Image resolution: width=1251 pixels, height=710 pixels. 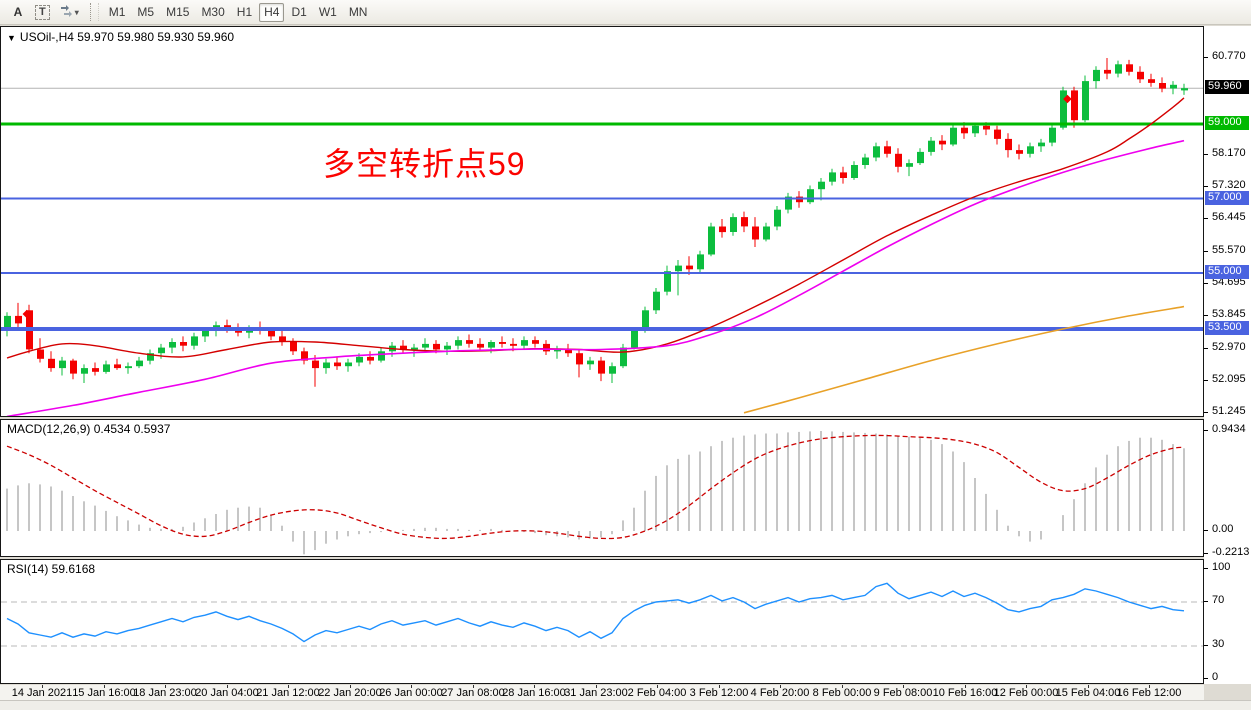 What do you see at coordinates (1229, 217) in the screenshot?
I see `price-tick-label: 56.445` at bounding box center [1229, 217].